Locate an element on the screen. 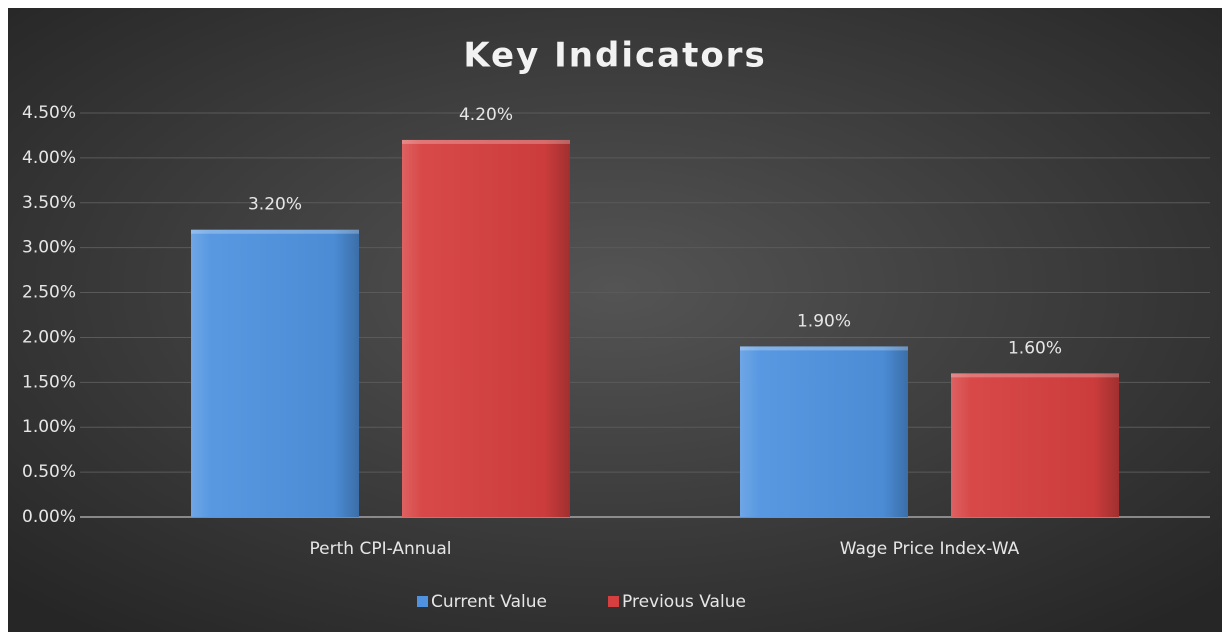 This screenshot has width=1230, height=632. chart-title: Key Indicators is located at coordinates (614, 56).